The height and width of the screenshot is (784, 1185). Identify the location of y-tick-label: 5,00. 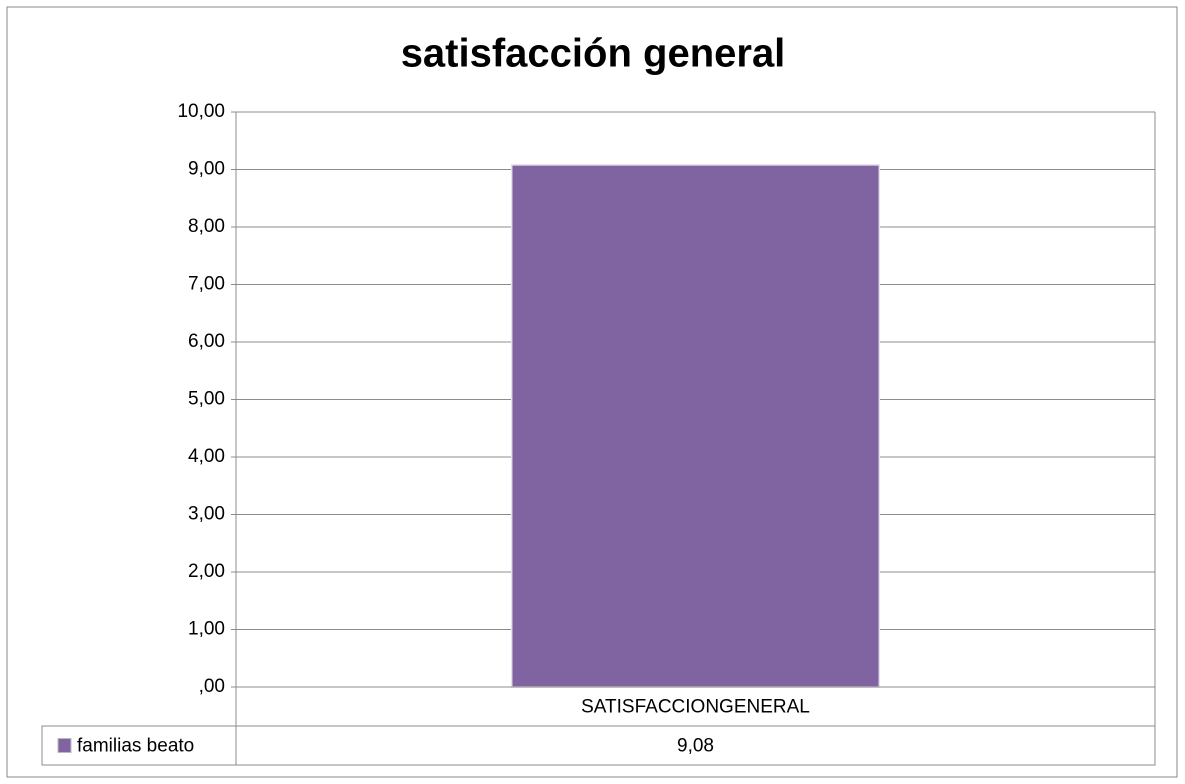
(206, 399).